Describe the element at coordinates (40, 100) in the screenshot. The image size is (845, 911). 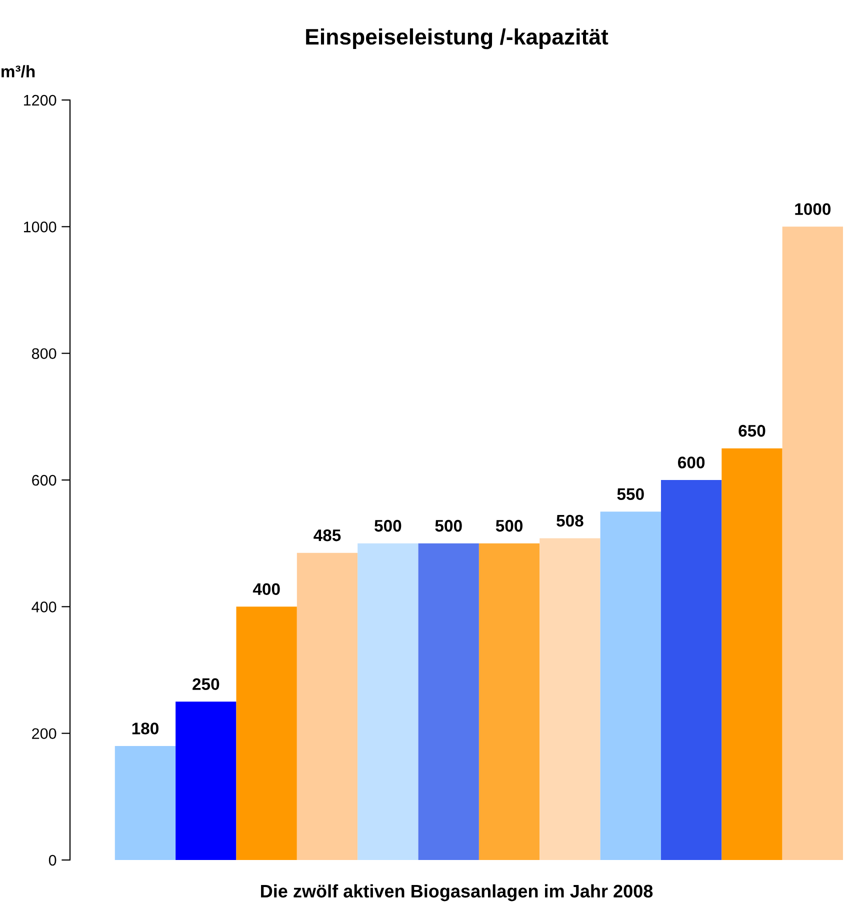
I see `y-tick-label: 1200` at that location.